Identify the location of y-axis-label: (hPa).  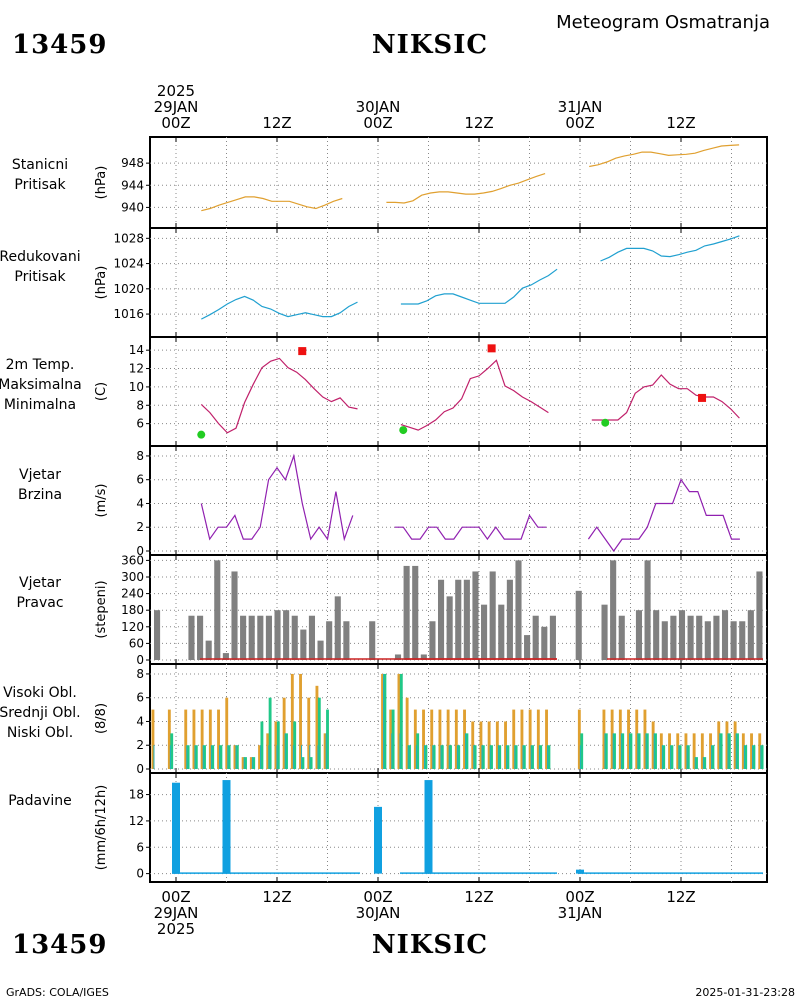
(101, 183).